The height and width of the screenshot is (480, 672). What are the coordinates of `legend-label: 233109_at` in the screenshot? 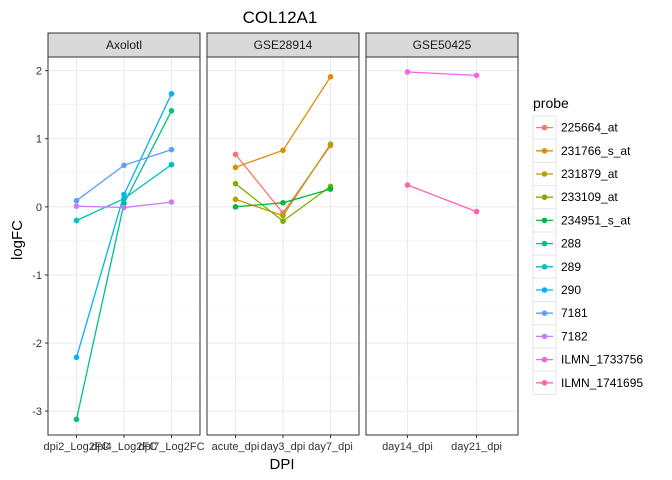 It's located at (589, 197).